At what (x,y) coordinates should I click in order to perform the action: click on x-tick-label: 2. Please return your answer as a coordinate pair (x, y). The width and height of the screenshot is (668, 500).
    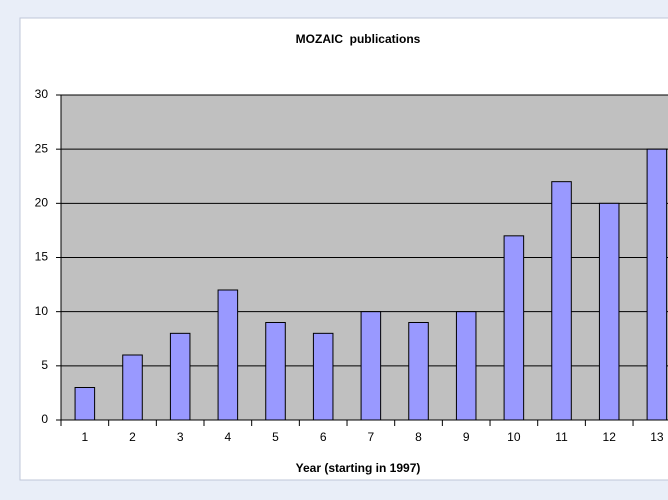
    Looking at the image, I should click on (132, 437).